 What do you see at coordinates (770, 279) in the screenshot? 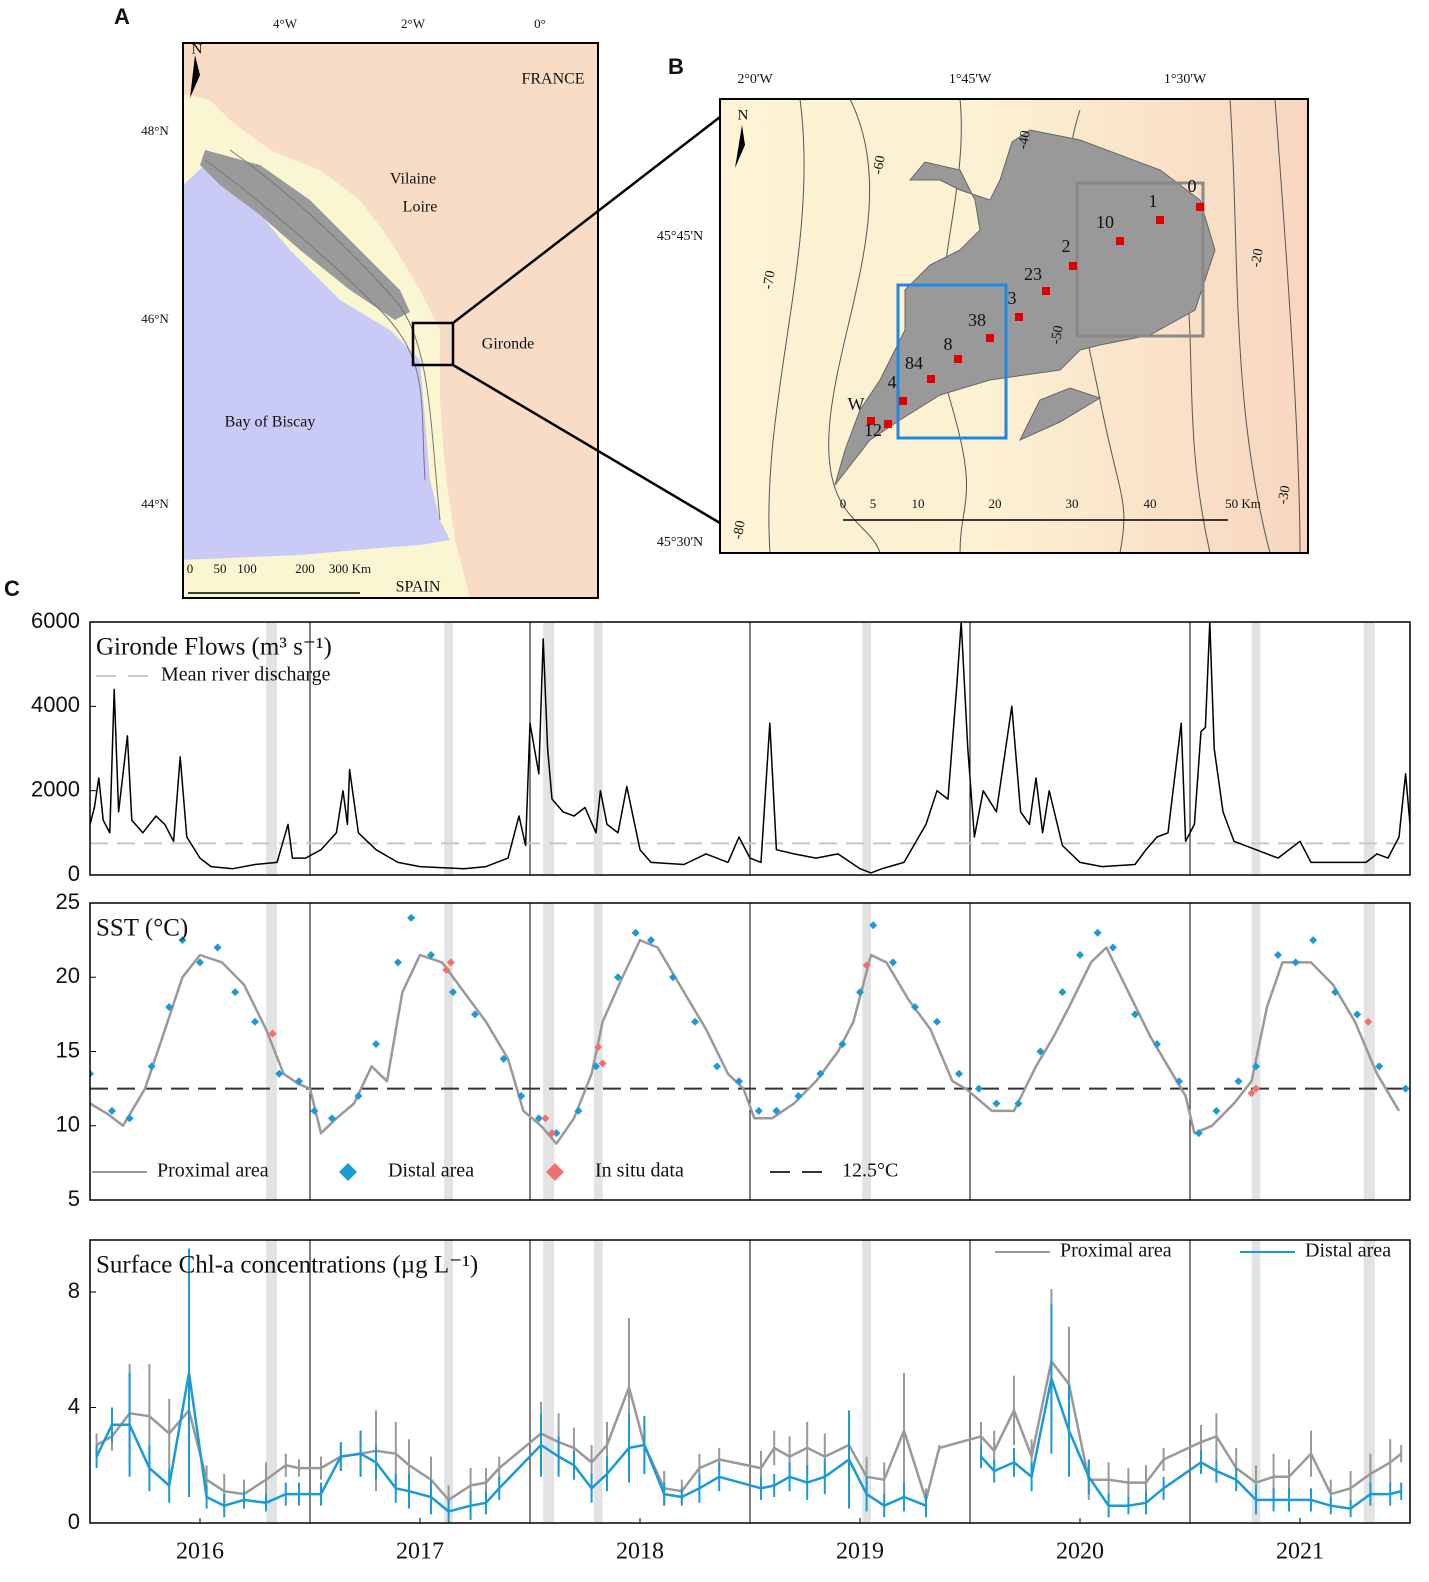
I see `depth-label: -70` at bounding box center [770, 279].